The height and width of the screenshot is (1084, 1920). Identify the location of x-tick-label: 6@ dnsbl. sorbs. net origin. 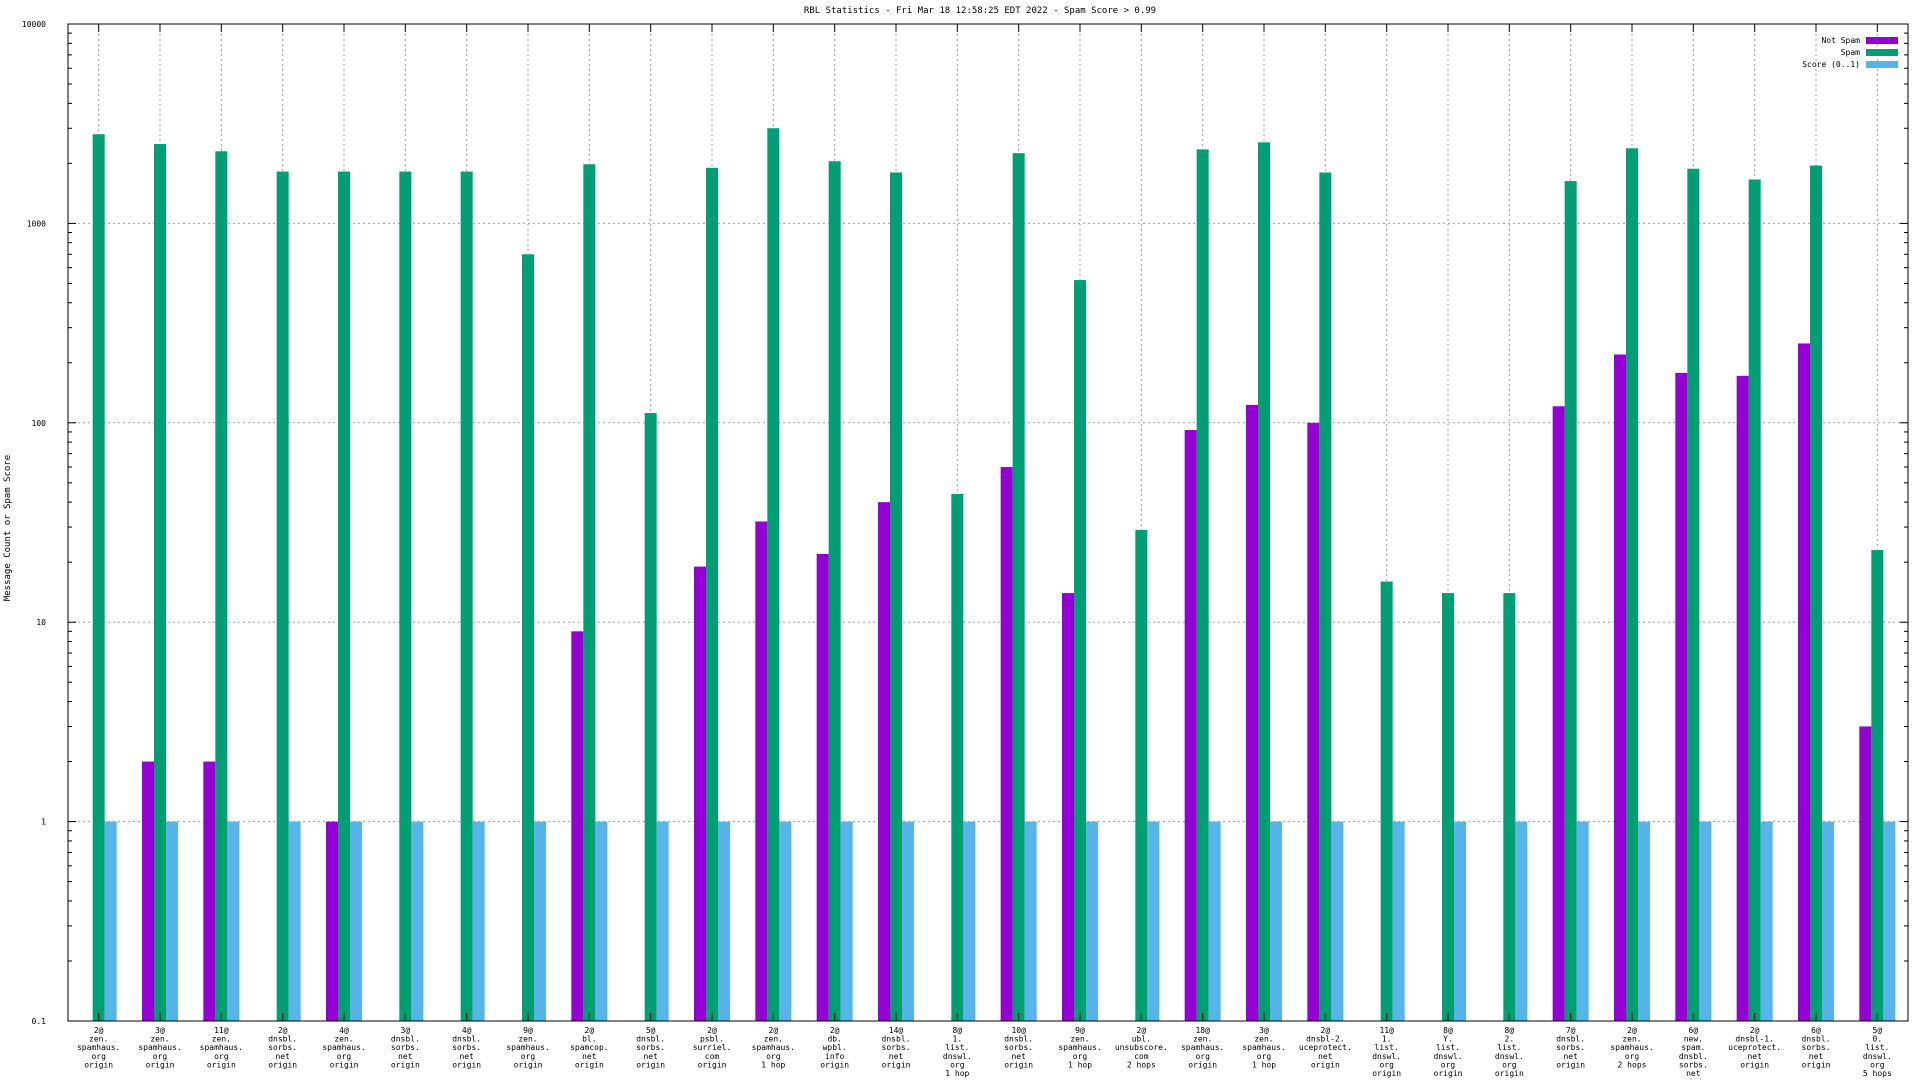
(1816, 1047).